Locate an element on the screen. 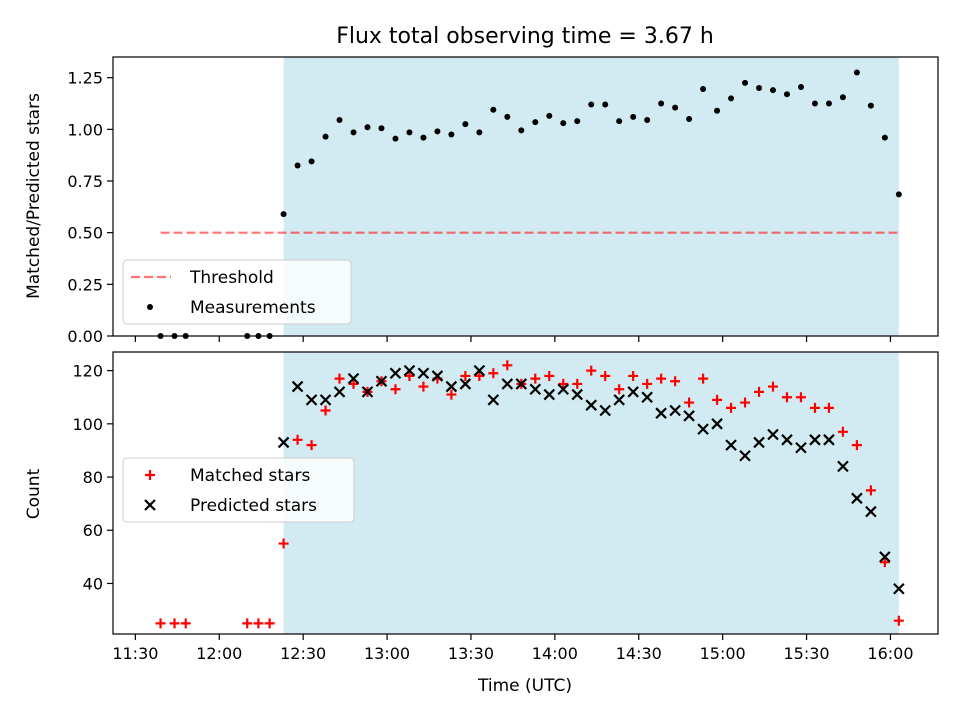 This screenshot has width=960, height=720. legend-measurement-swatch is located at coordinates (150, 307).